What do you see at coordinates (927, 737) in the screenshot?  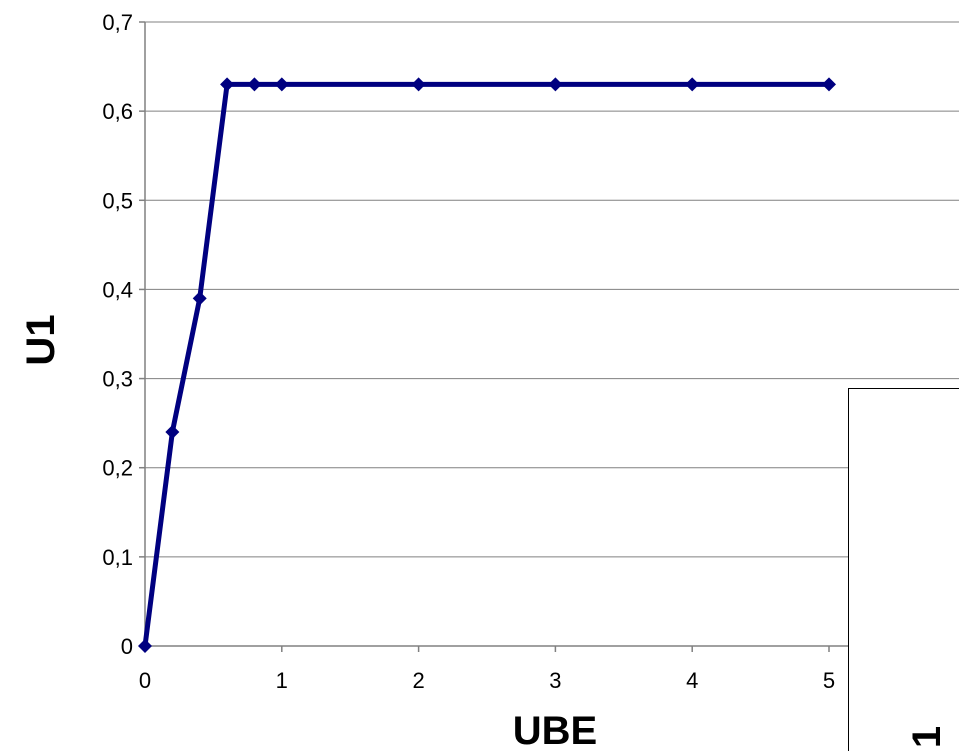 I see `overlapping-axis-title-fragment: 1` at bounding box center [927, 737].